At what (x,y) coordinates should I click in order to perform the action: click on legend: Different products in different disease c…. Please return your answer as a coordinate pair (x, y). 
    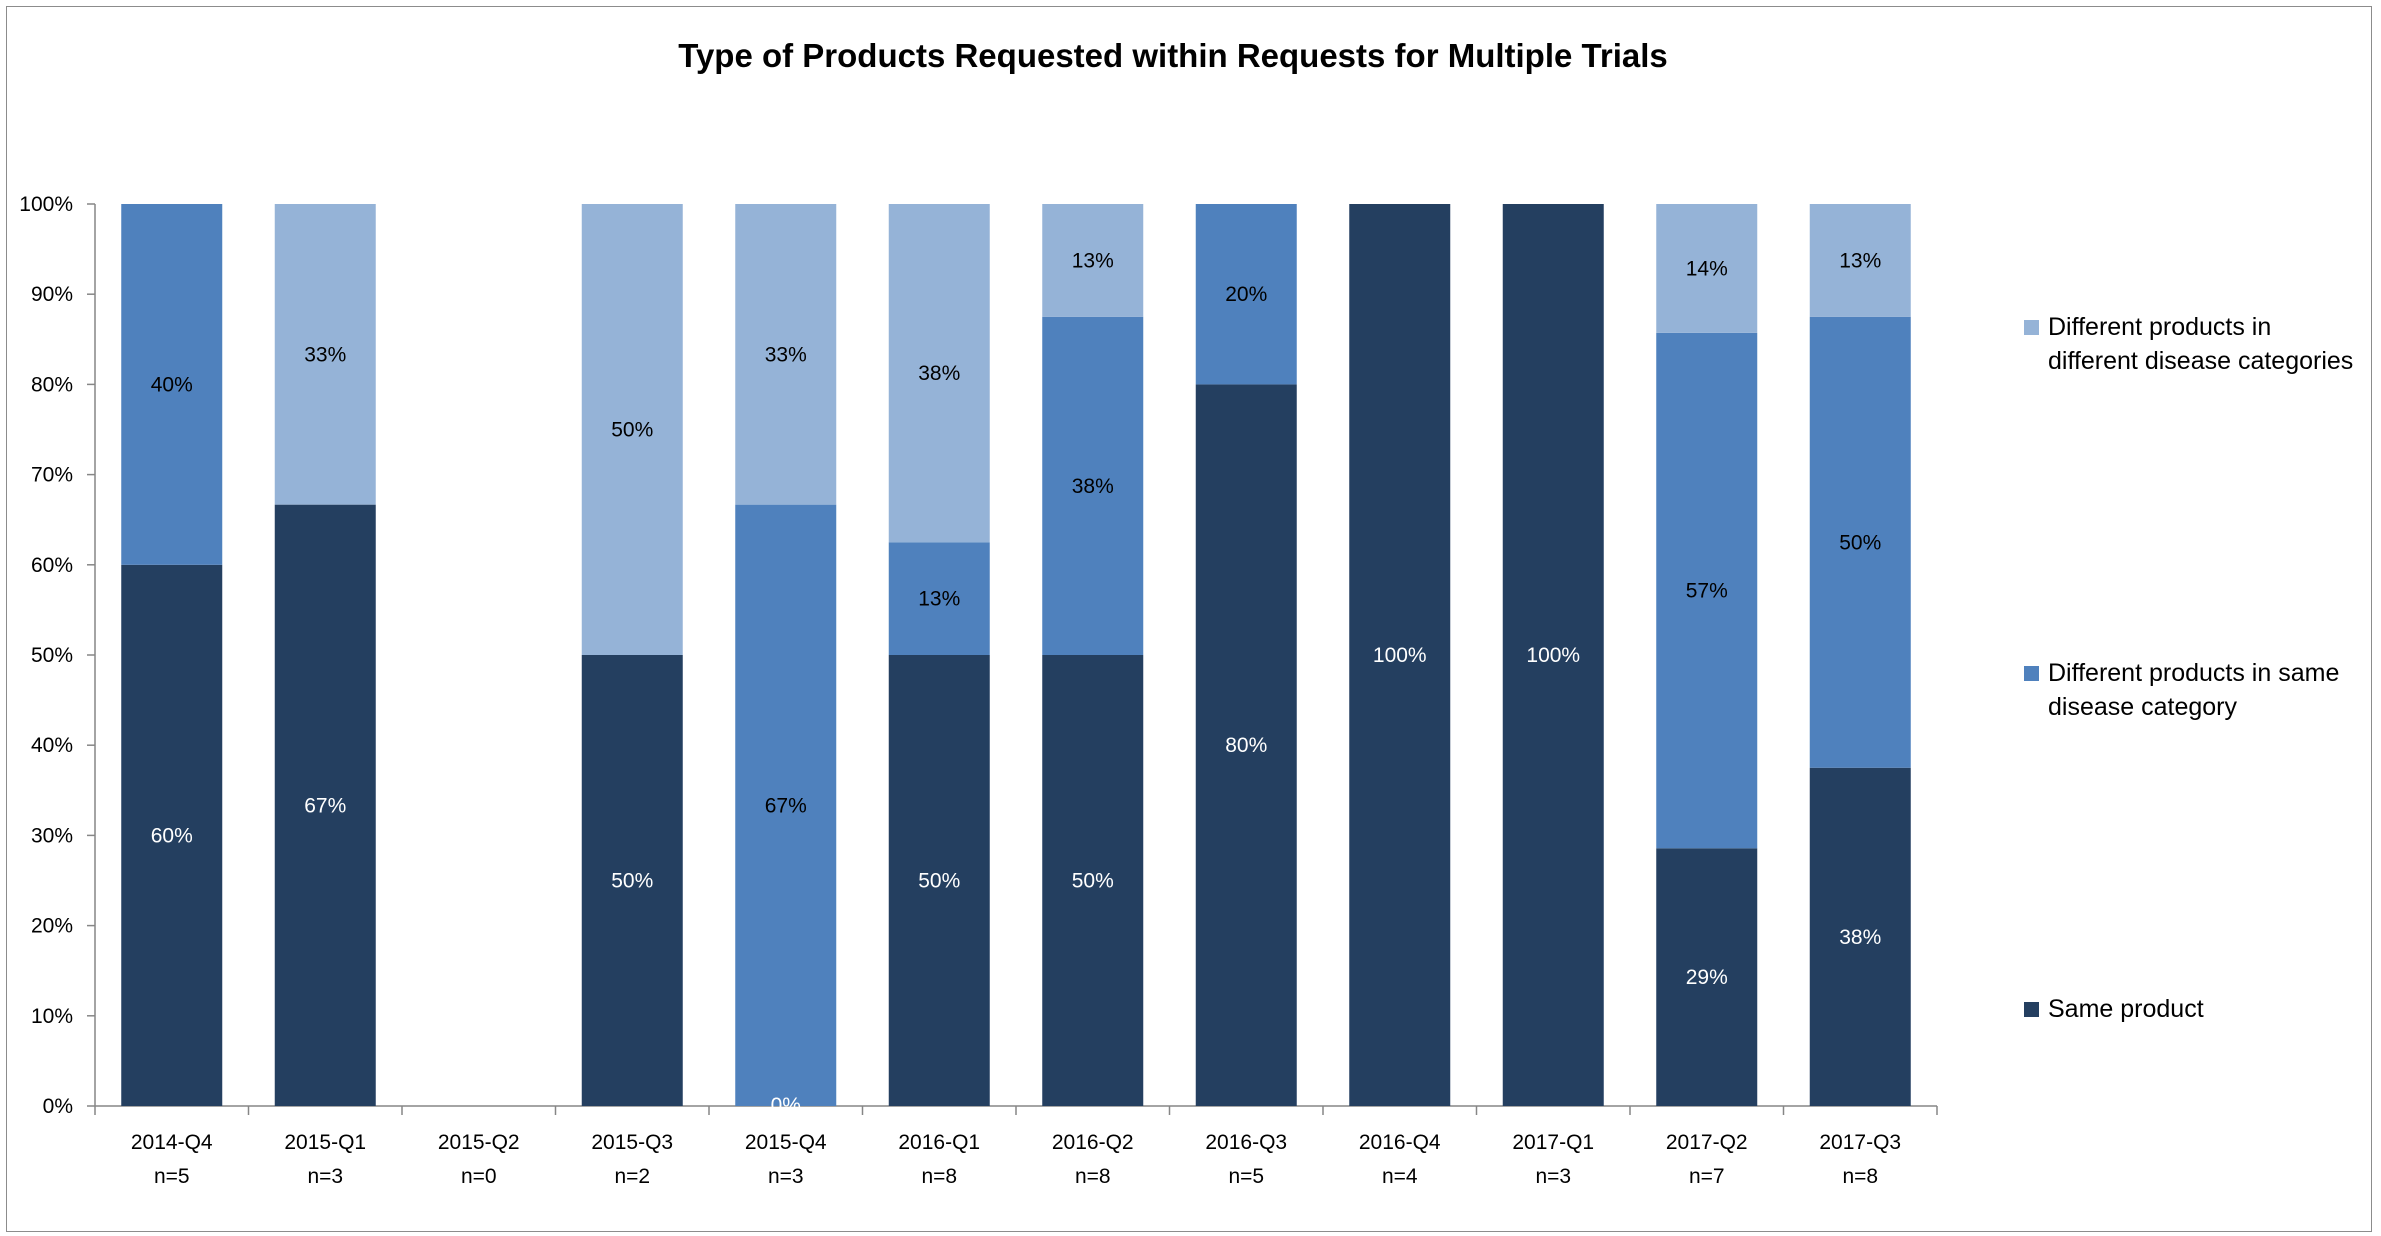
    Looking at the image, I should click on (2188, 668).